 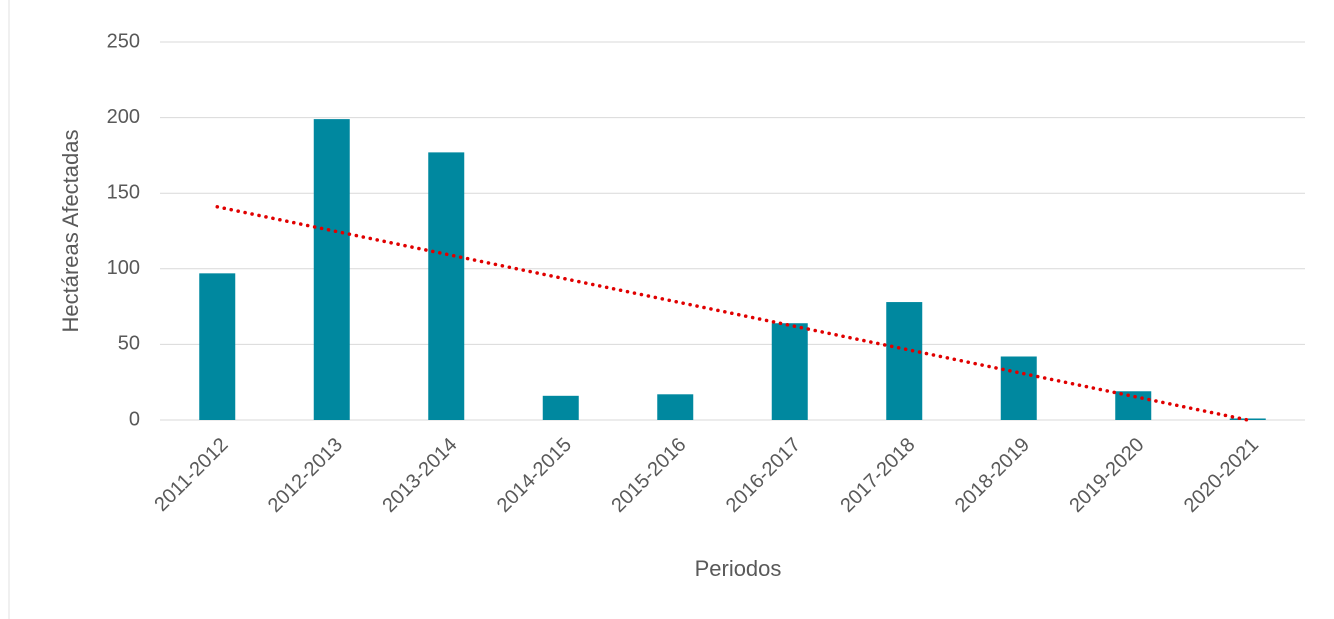 I want to click on x-axis-title: Periodos, so click(x=738, y=568).